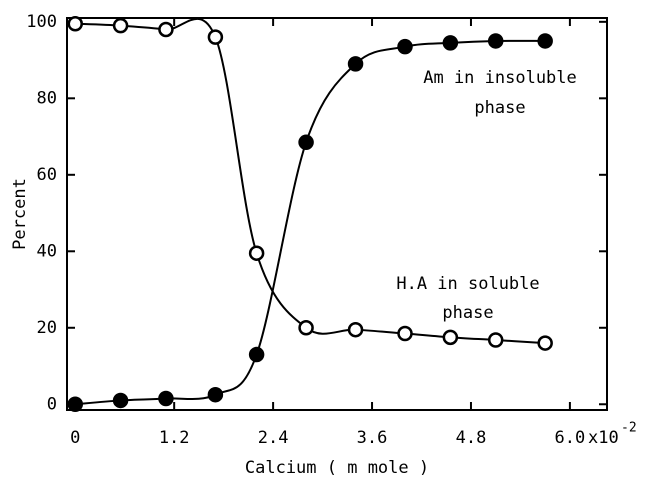 This screenshot has width=645, height=485. What do you see at coordinates (500, 78) in the screenshot?
I see `series-label: Am in insoluble` at bounding box center [500, 78].